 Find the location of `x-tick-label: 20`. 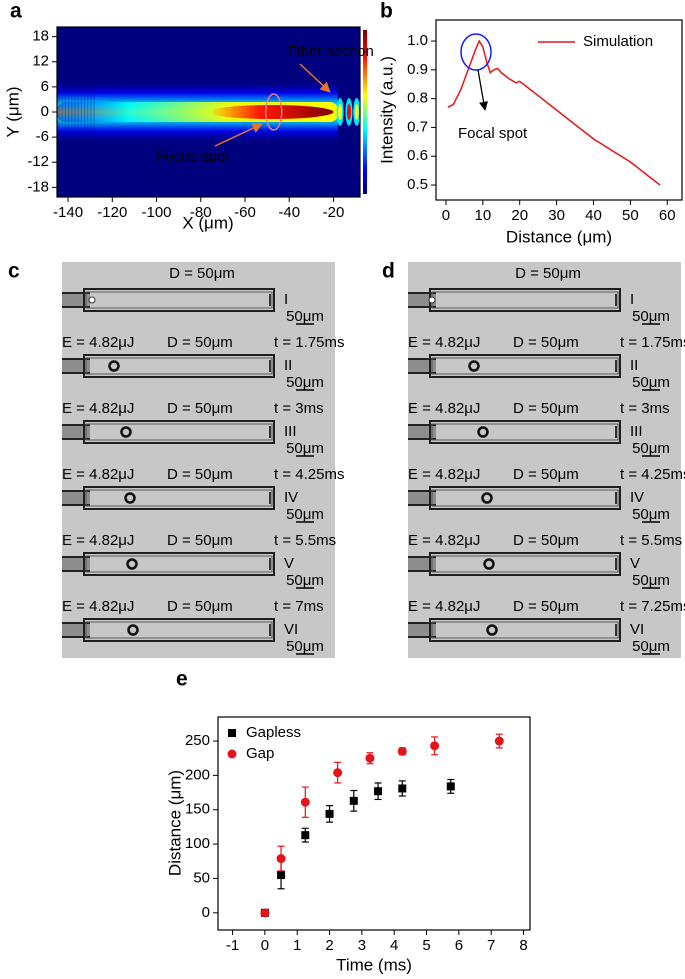

x-tick-label: 20 is located at coordinates (519, 215).